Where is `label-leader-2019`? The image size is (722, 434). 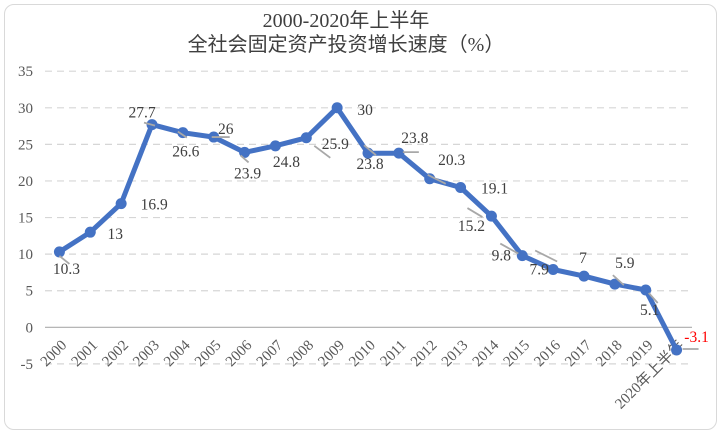
label-leader-2019 is located at coordinates (653, 298).